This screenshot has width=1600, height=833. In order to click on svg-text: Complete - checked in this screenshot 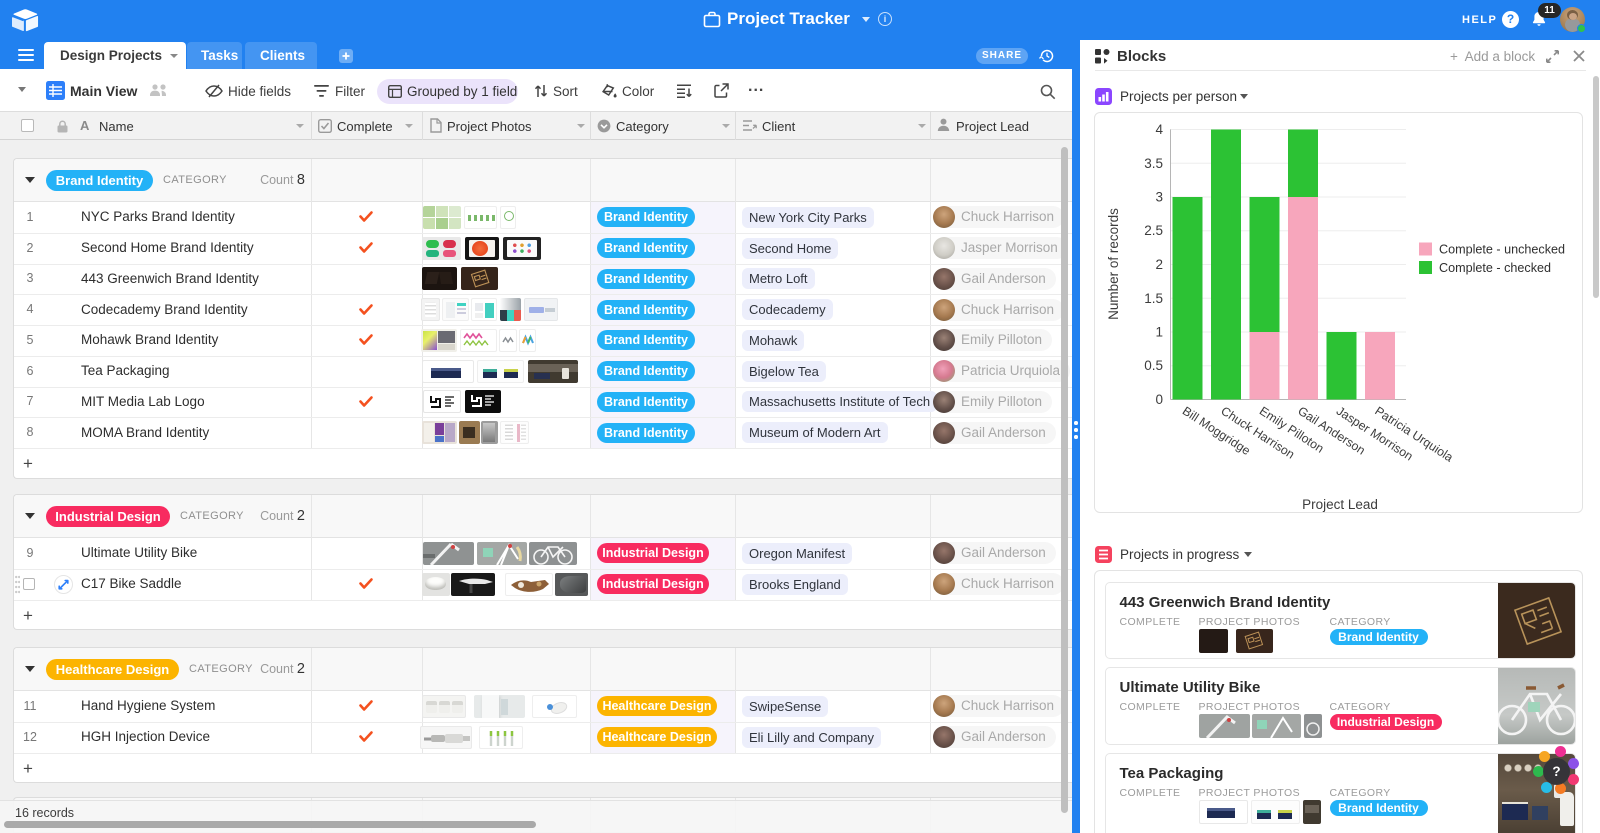, I will do `click(1495, 268)`.